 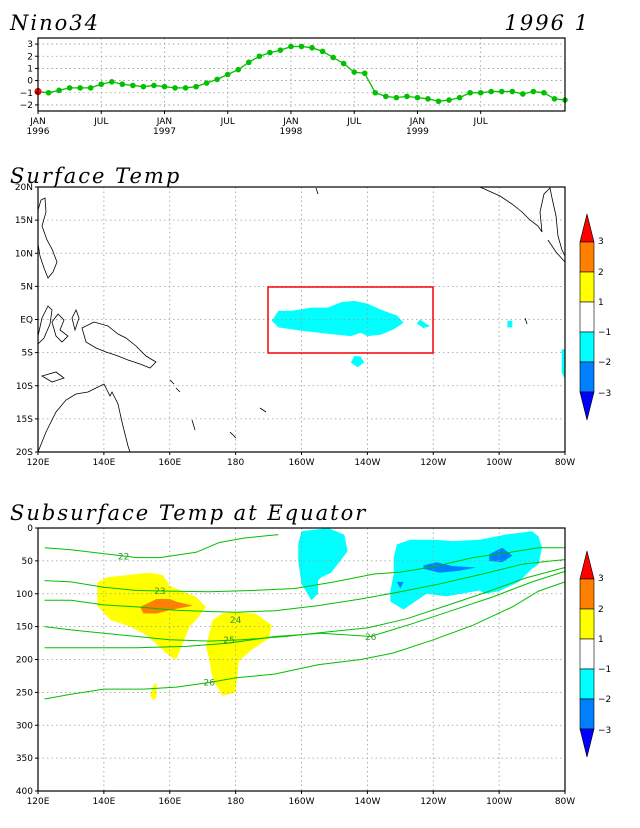 I want to click on subsurface-x-tick-label: 140E, so click(x=103, y=802).